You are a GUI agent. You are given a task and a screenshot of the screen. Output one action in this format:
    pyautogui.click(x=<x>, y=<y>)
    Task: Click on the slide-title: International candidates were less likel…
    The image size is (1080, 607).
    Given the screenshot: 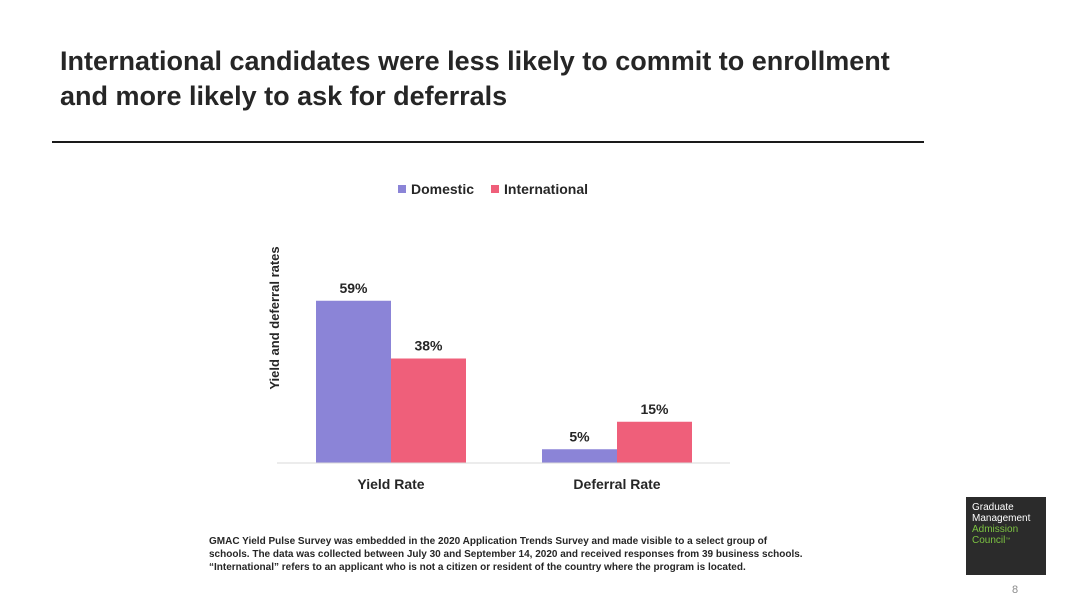 What is the action you would take?
    pyautogui.click(x=475, y=78)
    